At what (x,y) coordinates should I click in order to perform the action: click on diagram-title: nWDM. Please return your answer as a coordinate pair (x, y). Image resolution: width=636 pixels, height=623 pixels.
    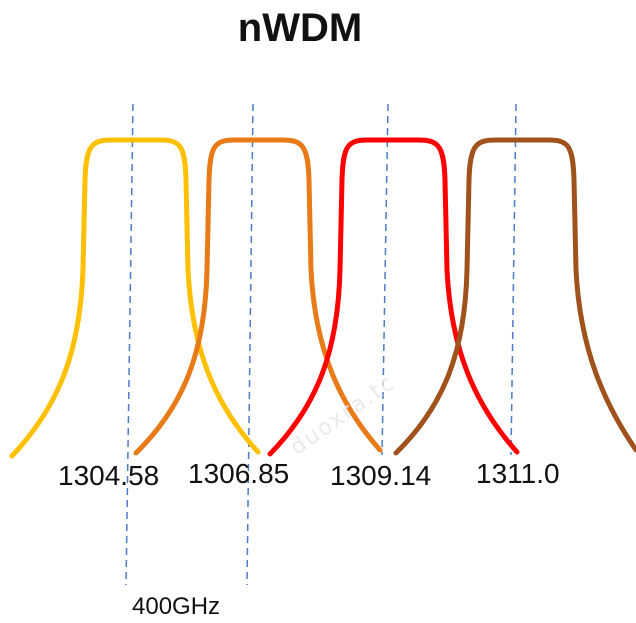
    Looking at the image, I should click on (300, 28).